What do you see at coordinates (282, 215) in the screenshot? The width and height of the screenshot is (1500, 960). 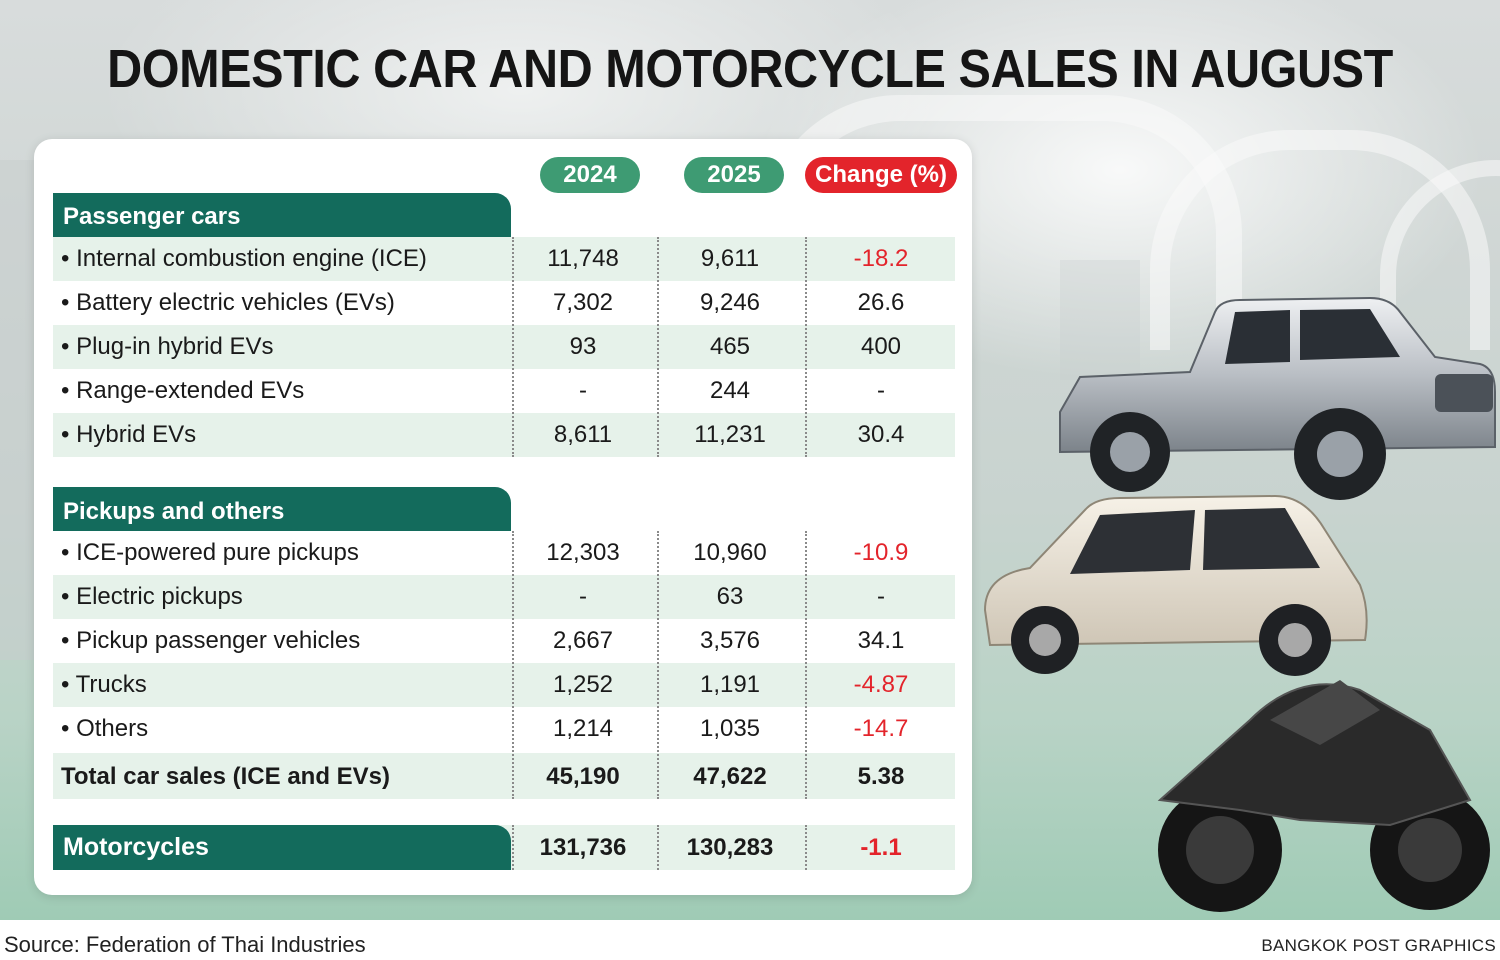 I see `section-header-passenger-cars: Passenger cars` at bounding box center [282, 215].